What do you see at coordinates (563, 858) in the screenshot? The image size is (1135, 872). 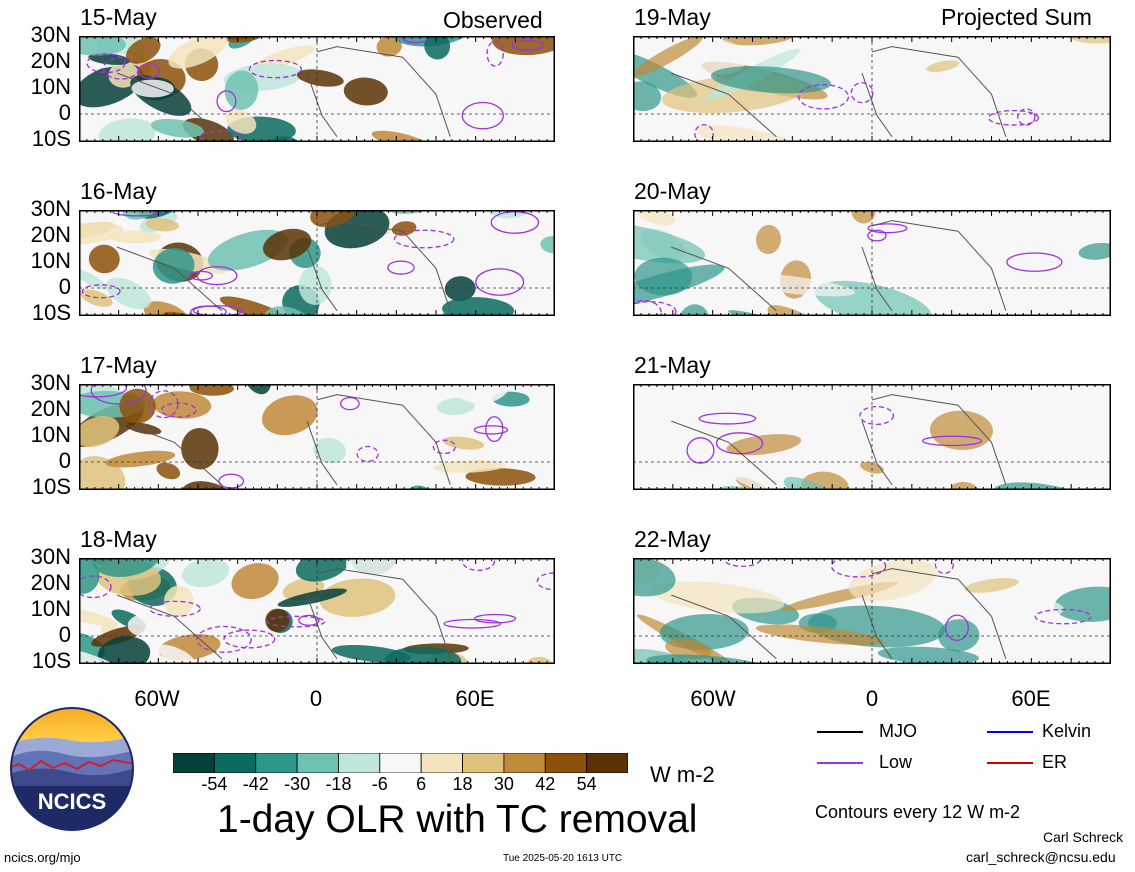 I see `footer-timestamp: Tue 2025-05-20 1613 UTC` at bounding box center [563, 858].